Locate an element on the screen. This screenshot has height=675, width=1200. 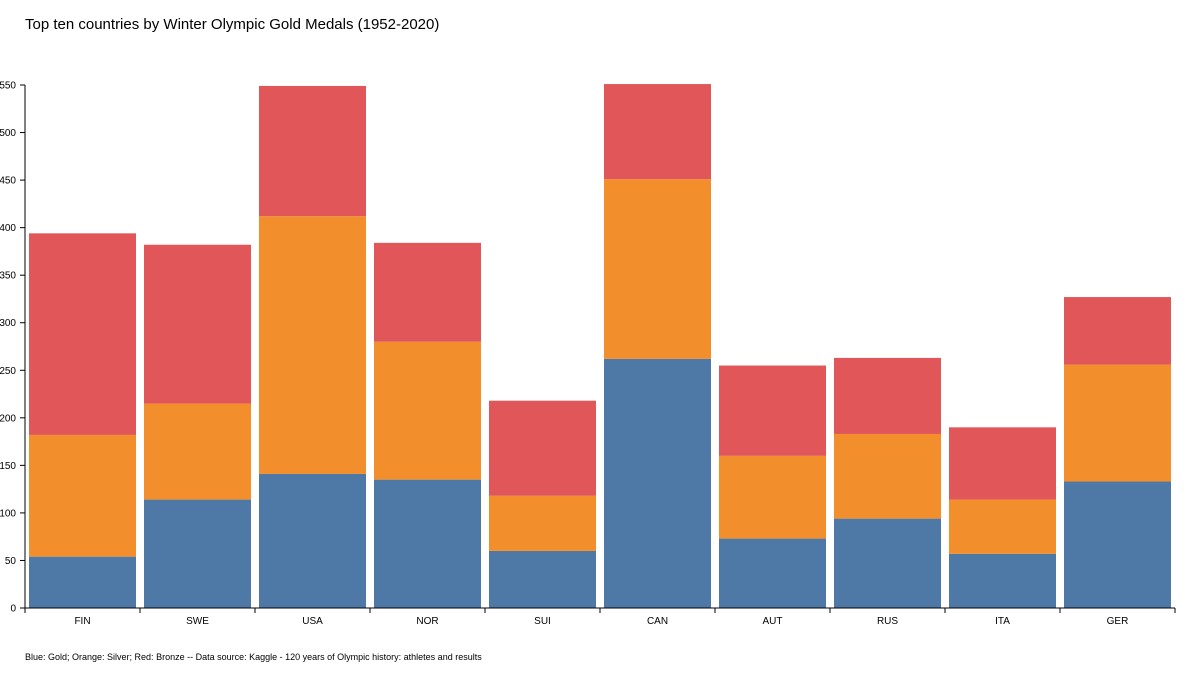
y-tick: 200 is located at coordinates (12, 418).